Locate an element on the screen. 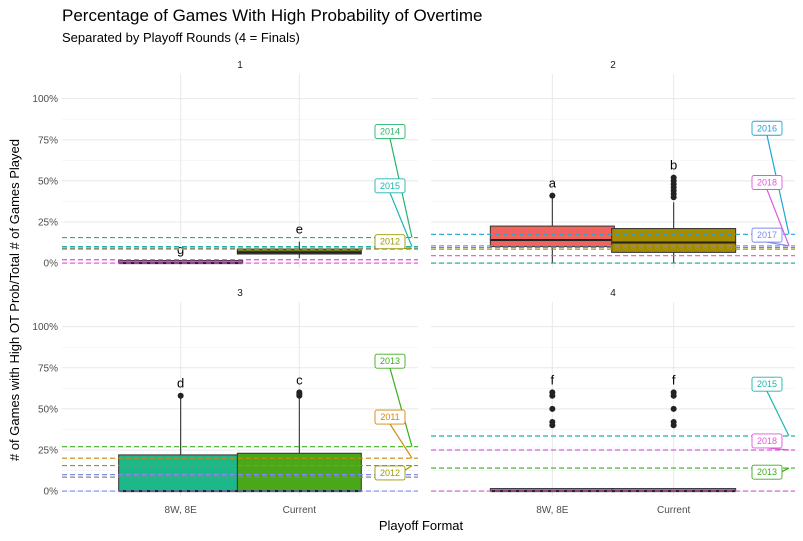  facet-strip-label: 1 is located at coordinates (240, 65).